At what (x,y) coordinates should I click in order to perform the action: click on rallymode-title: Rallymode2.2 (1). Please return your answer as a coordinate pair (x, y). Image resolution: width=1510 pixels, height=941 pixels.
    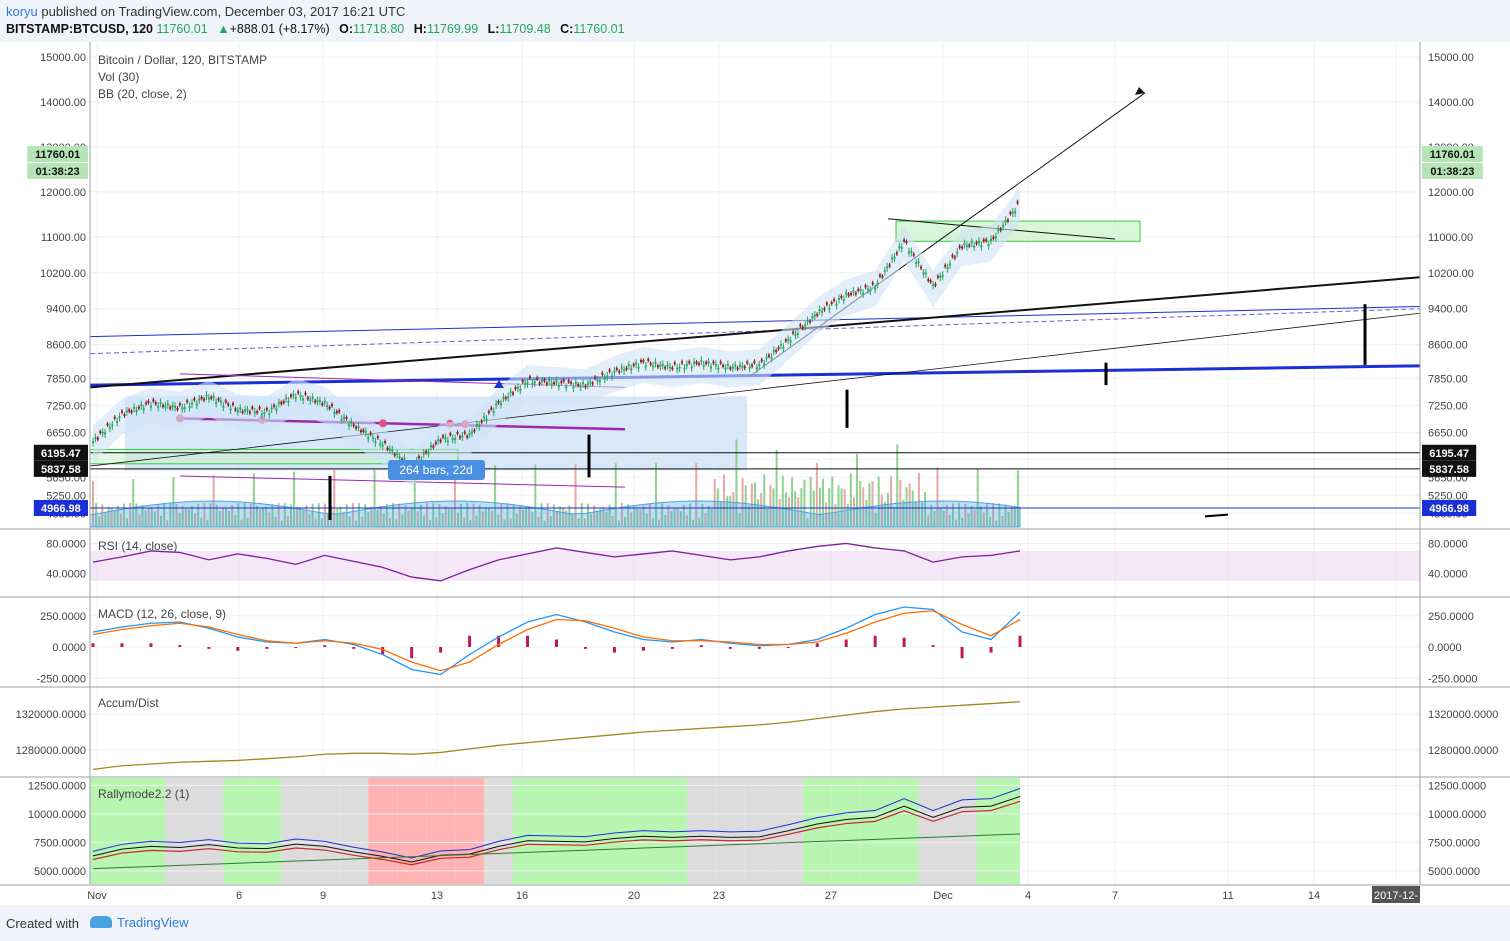
    Looking at the image, I should click on (143, 794).